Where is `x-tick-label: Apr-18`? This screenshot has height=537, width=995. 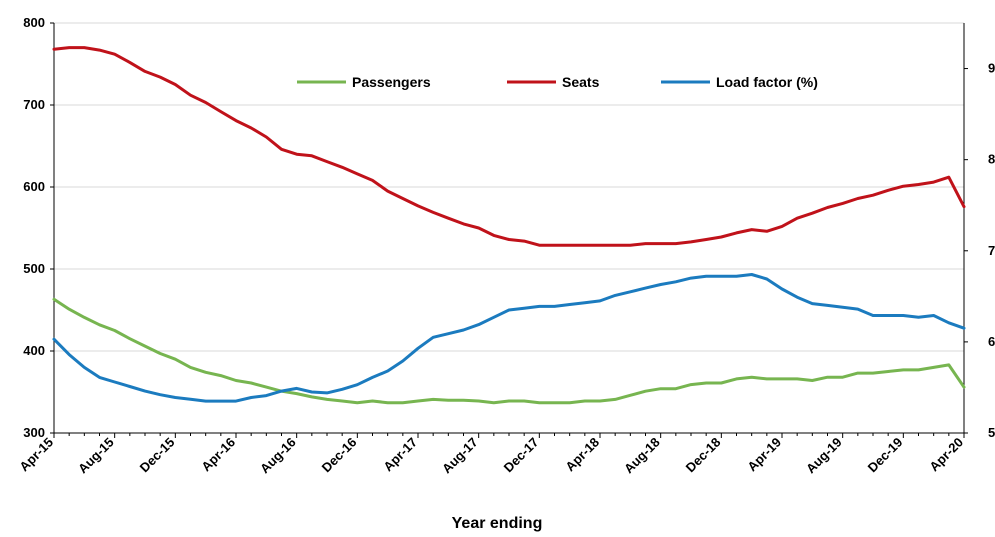
x-tick-label: Apr-18 is located at coordinates (582, 455).